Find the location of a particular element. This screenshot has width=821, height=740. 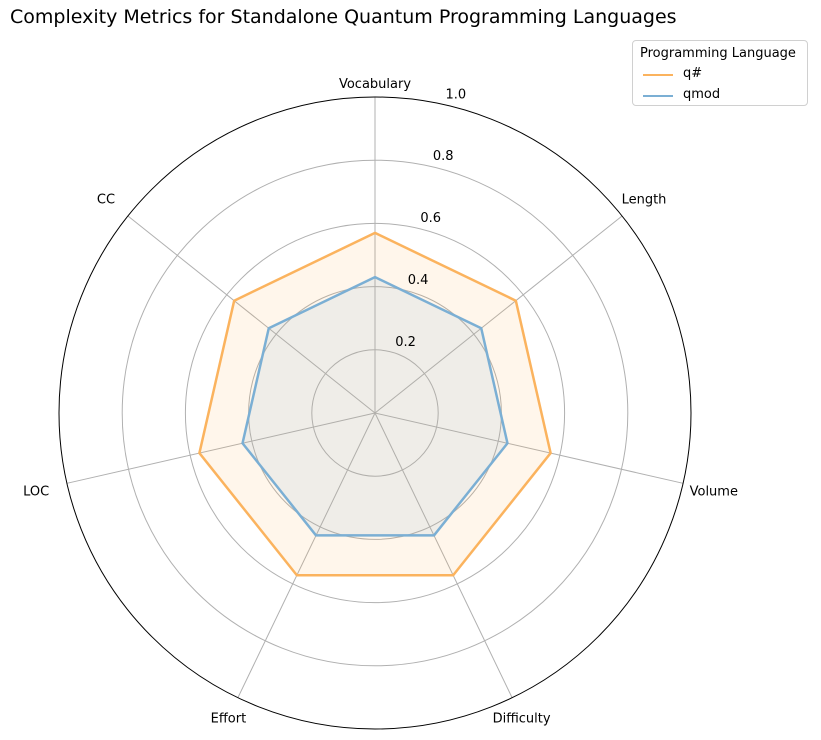

spoke-effort is located at coordinates (306, 555).